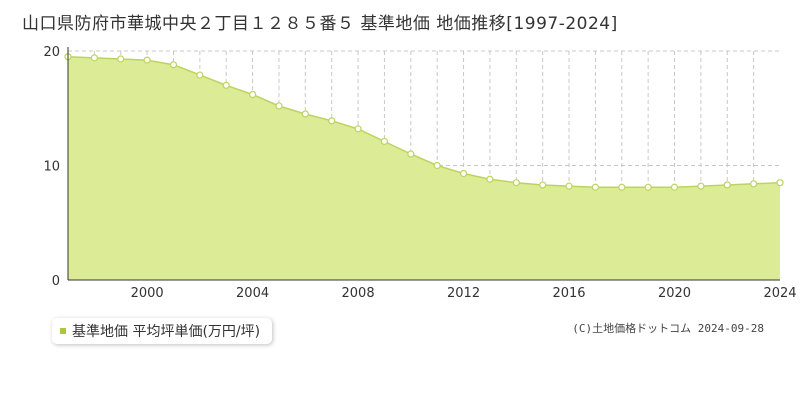  Describe the element at coordinates (166, 332) in the screenshot. I see `legend-label: 基準地価 平均坪単価(万円/坪)` at that location.